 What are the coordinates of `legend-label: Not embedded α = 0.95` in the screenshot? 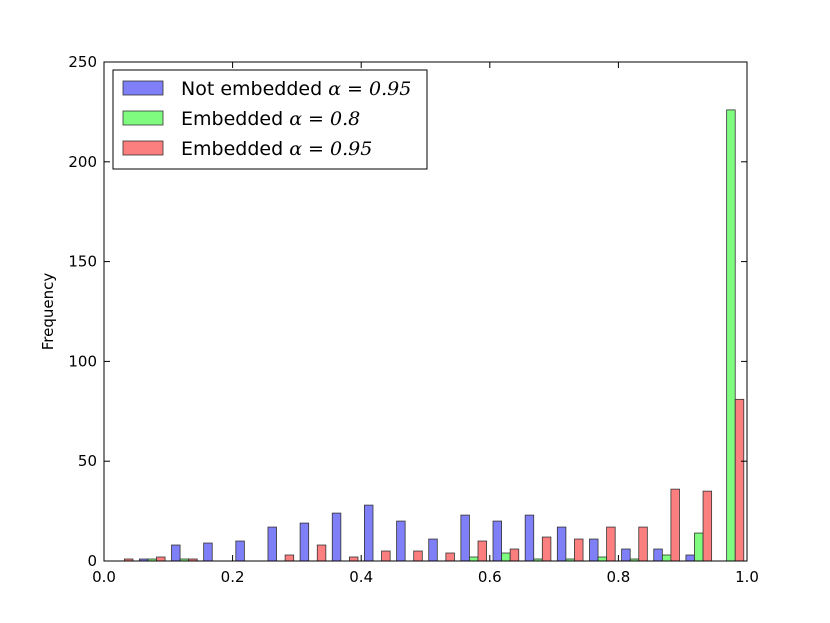 It's located at (296, 89).